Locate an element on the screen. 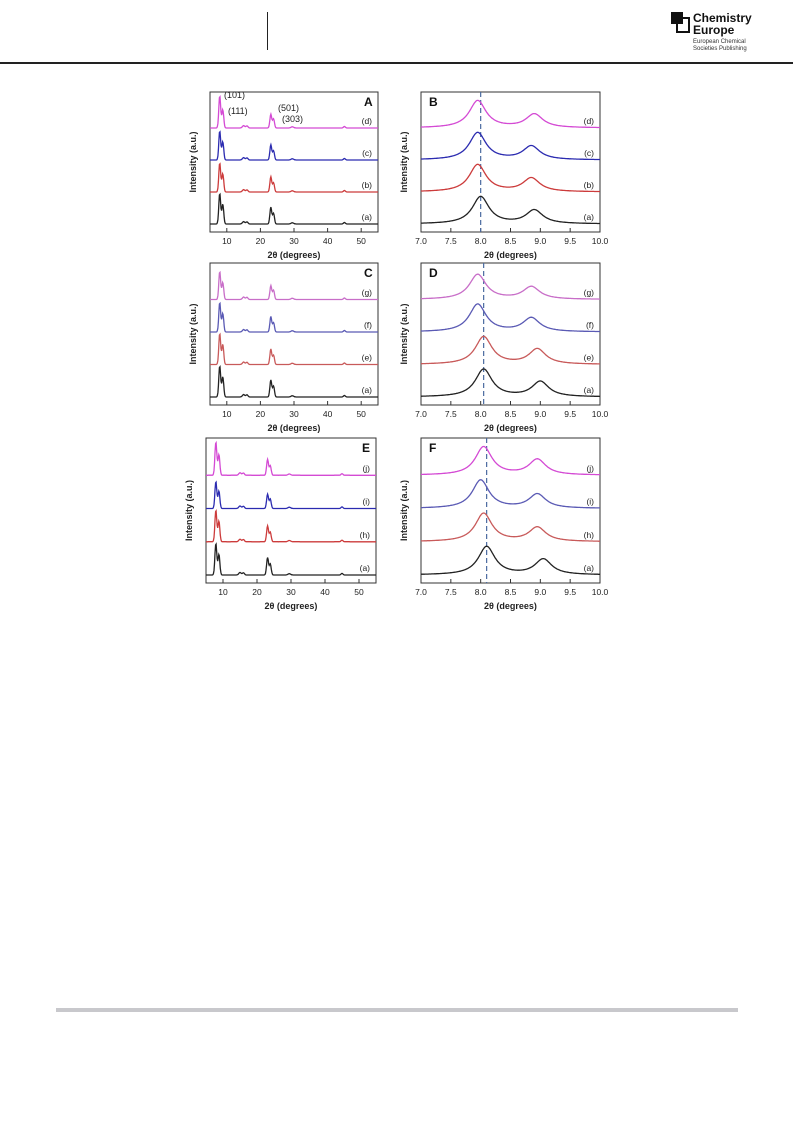 The height and width of the screenshot is (1121, 793). series-line-i is located at coordinates (510, 494).